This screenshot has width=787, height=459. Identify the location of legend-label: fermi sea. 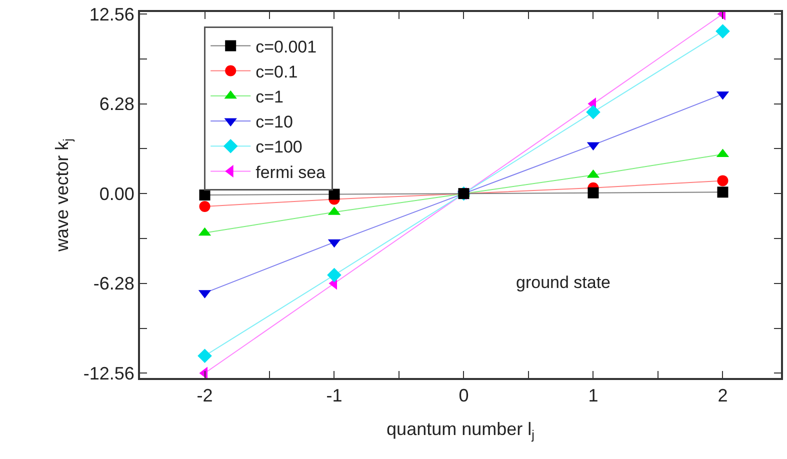
(291, 172).